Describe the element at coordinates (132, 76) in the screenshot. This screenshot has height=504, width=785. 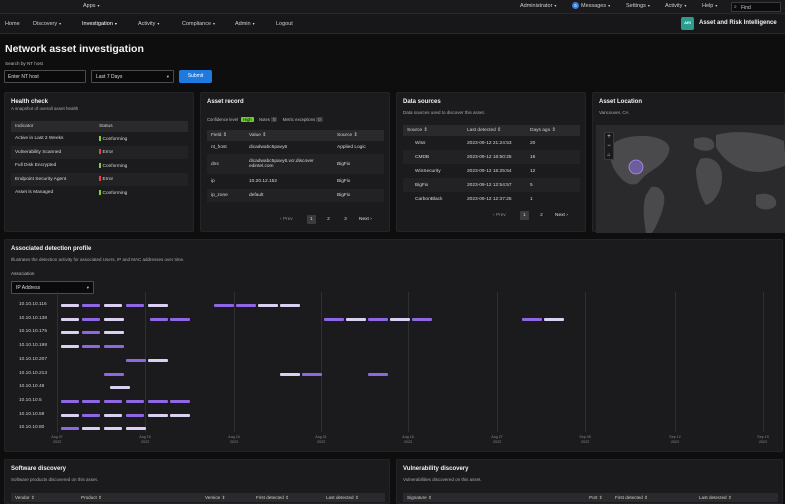
I see `time-range-select: Last 7 Days ▾` at that location.